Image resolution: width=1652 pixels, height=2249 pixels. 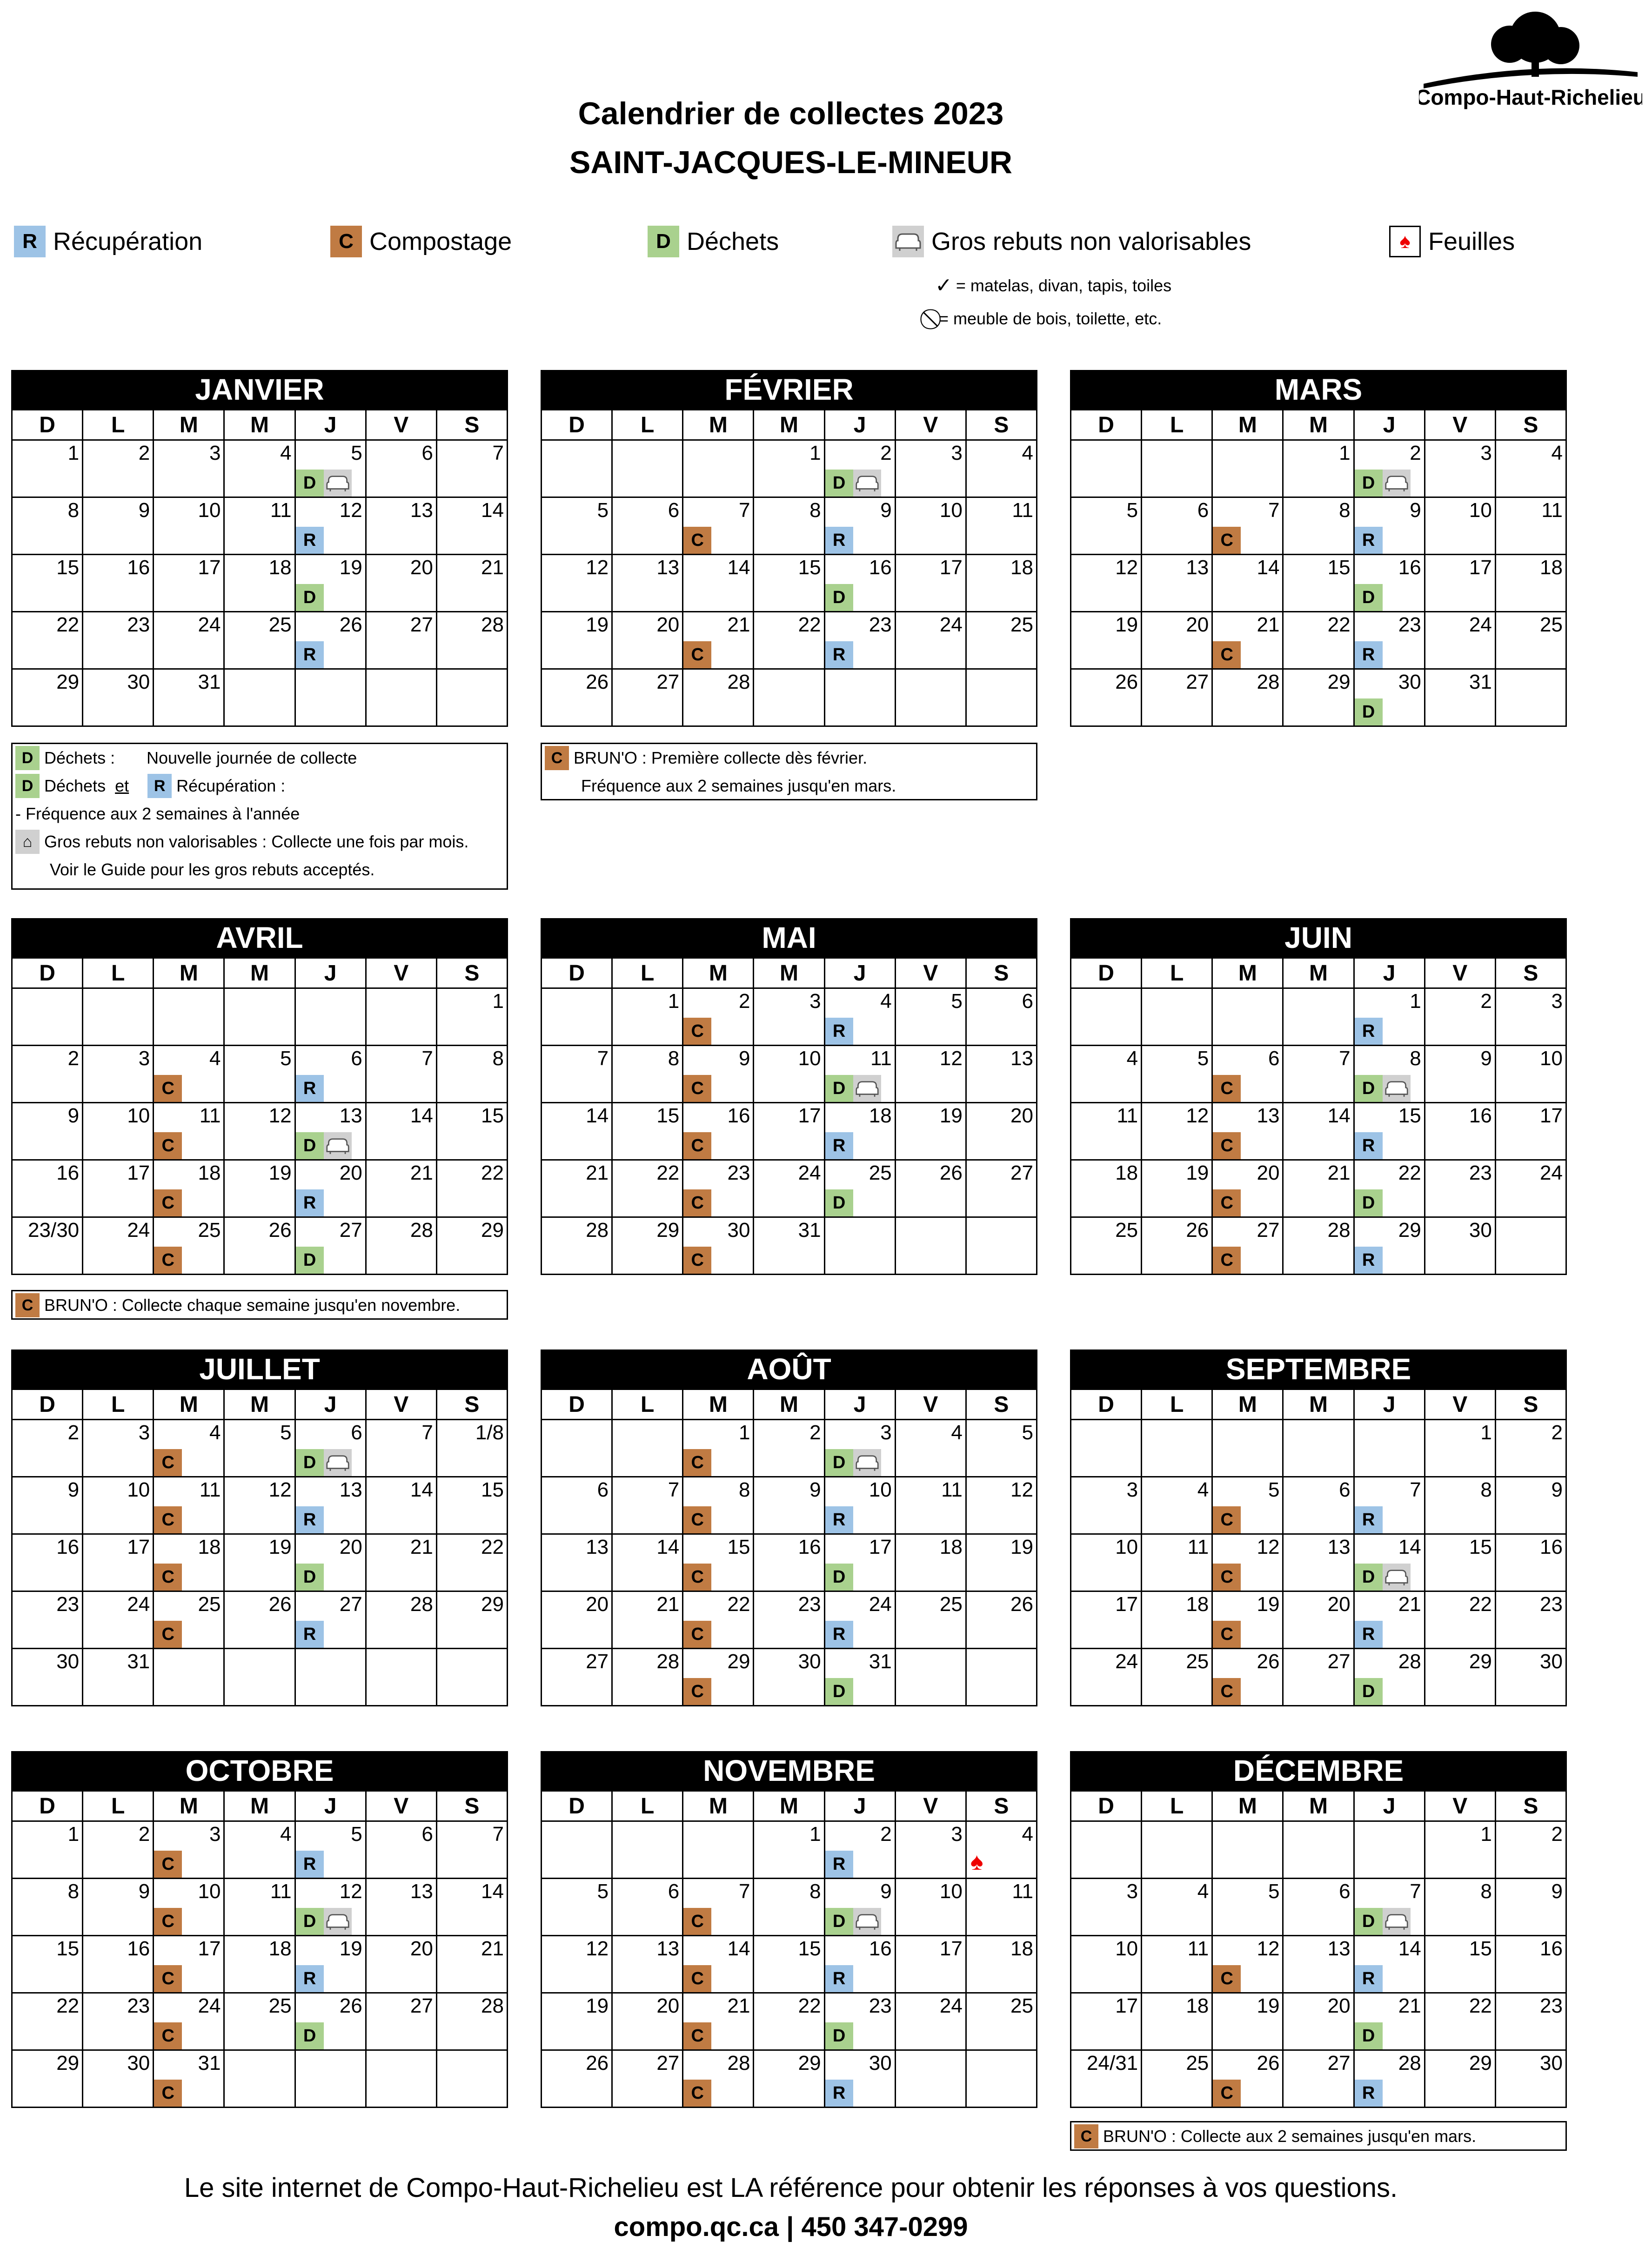 What do you see at coordinates (118, 1907) in the screenshot?
I see `day-cell: 9` at bounding box center [118, 1907].